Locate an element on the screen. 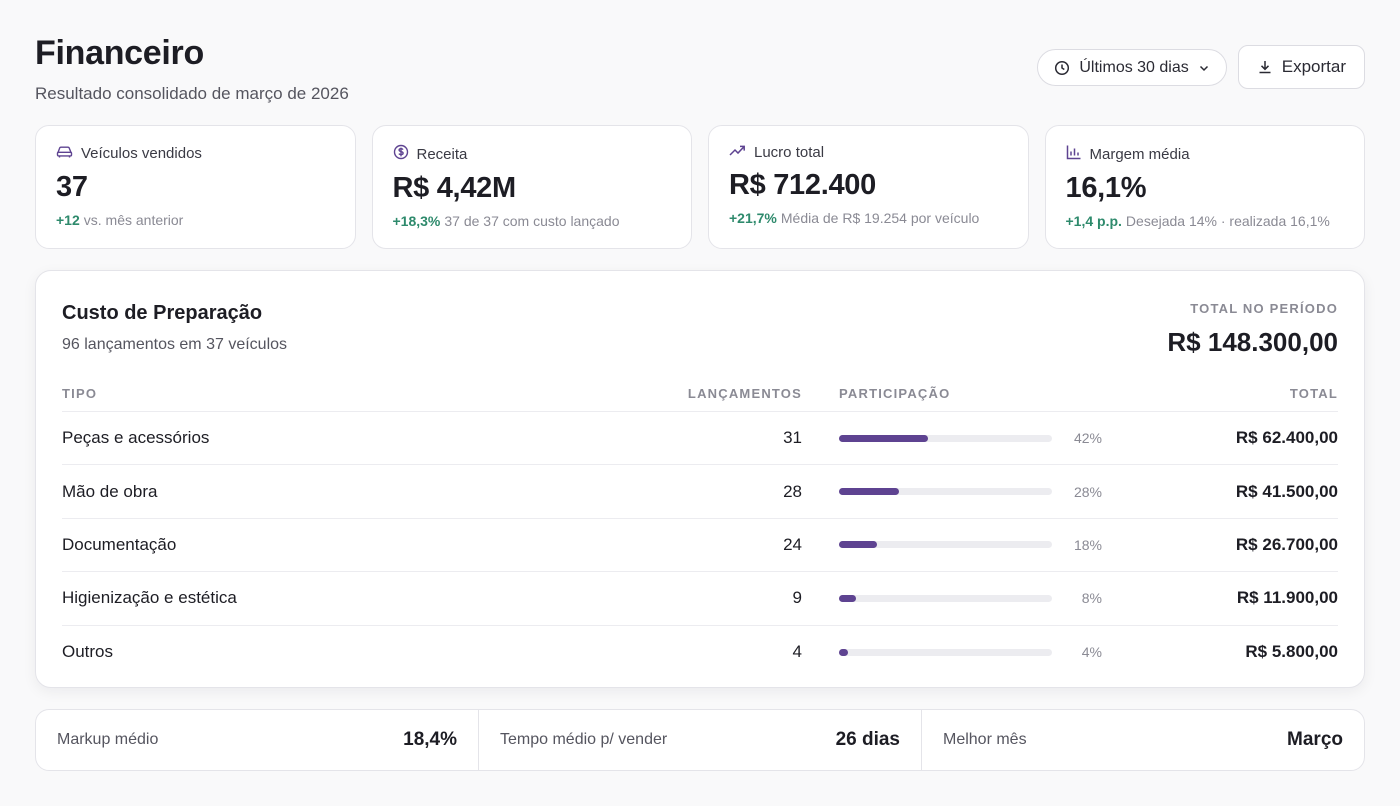 The image size is (1400, 806). car-icon is located at coordinates (64, 153).